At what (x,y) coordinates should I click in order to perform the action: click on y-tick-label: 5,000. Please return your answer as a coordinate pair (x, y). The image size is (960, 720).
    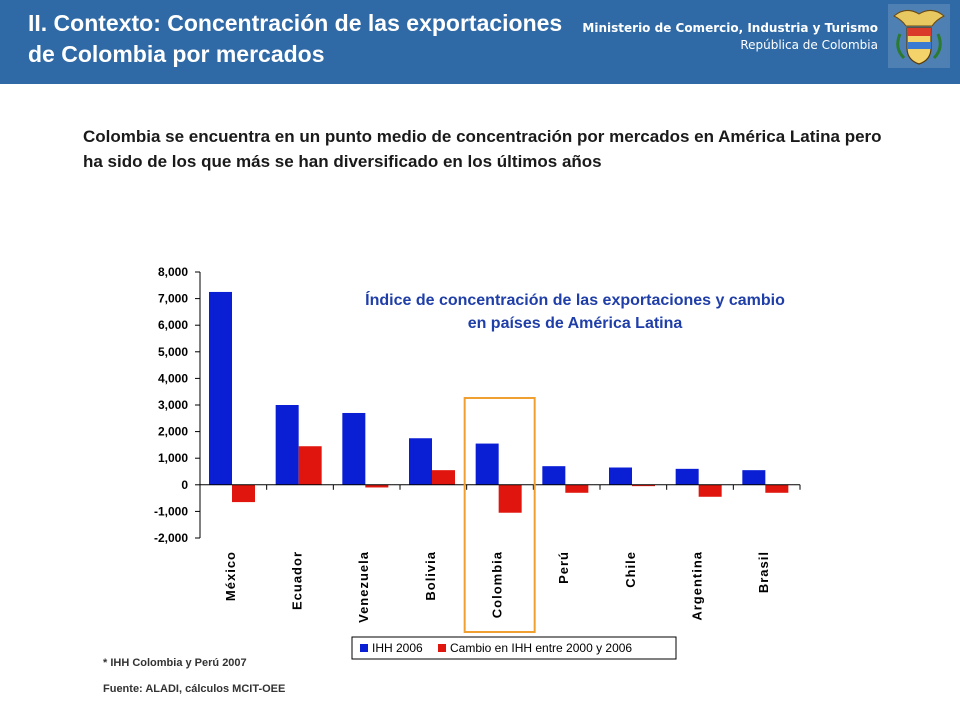
    Looking at the image, I should click on (173, 352).